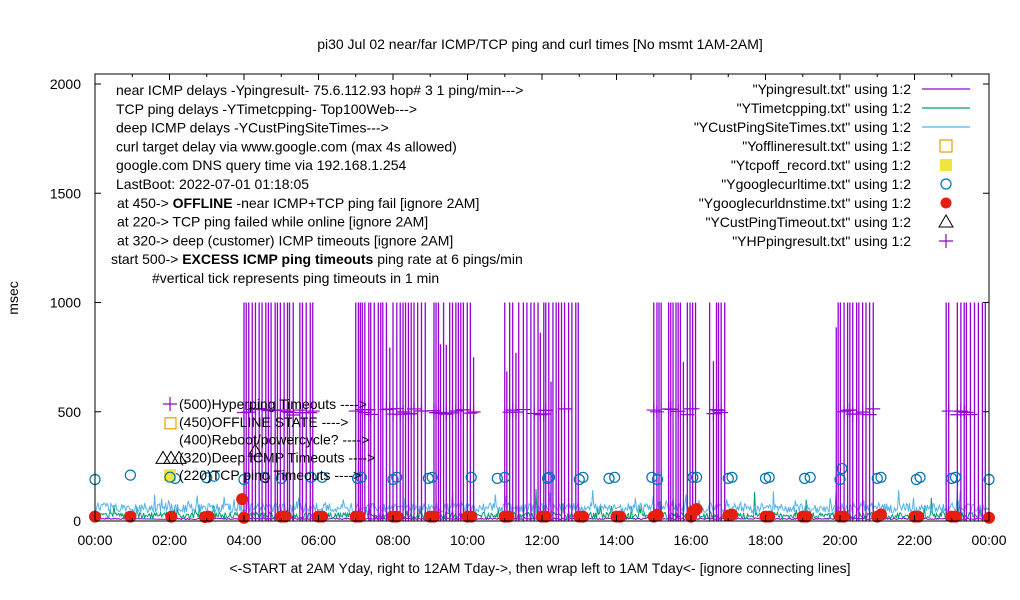 The image size is (1020, 600). Describe the element at coordinates (65, 84) in the screenshot. I see `y-tick-label: 2000` at that location.